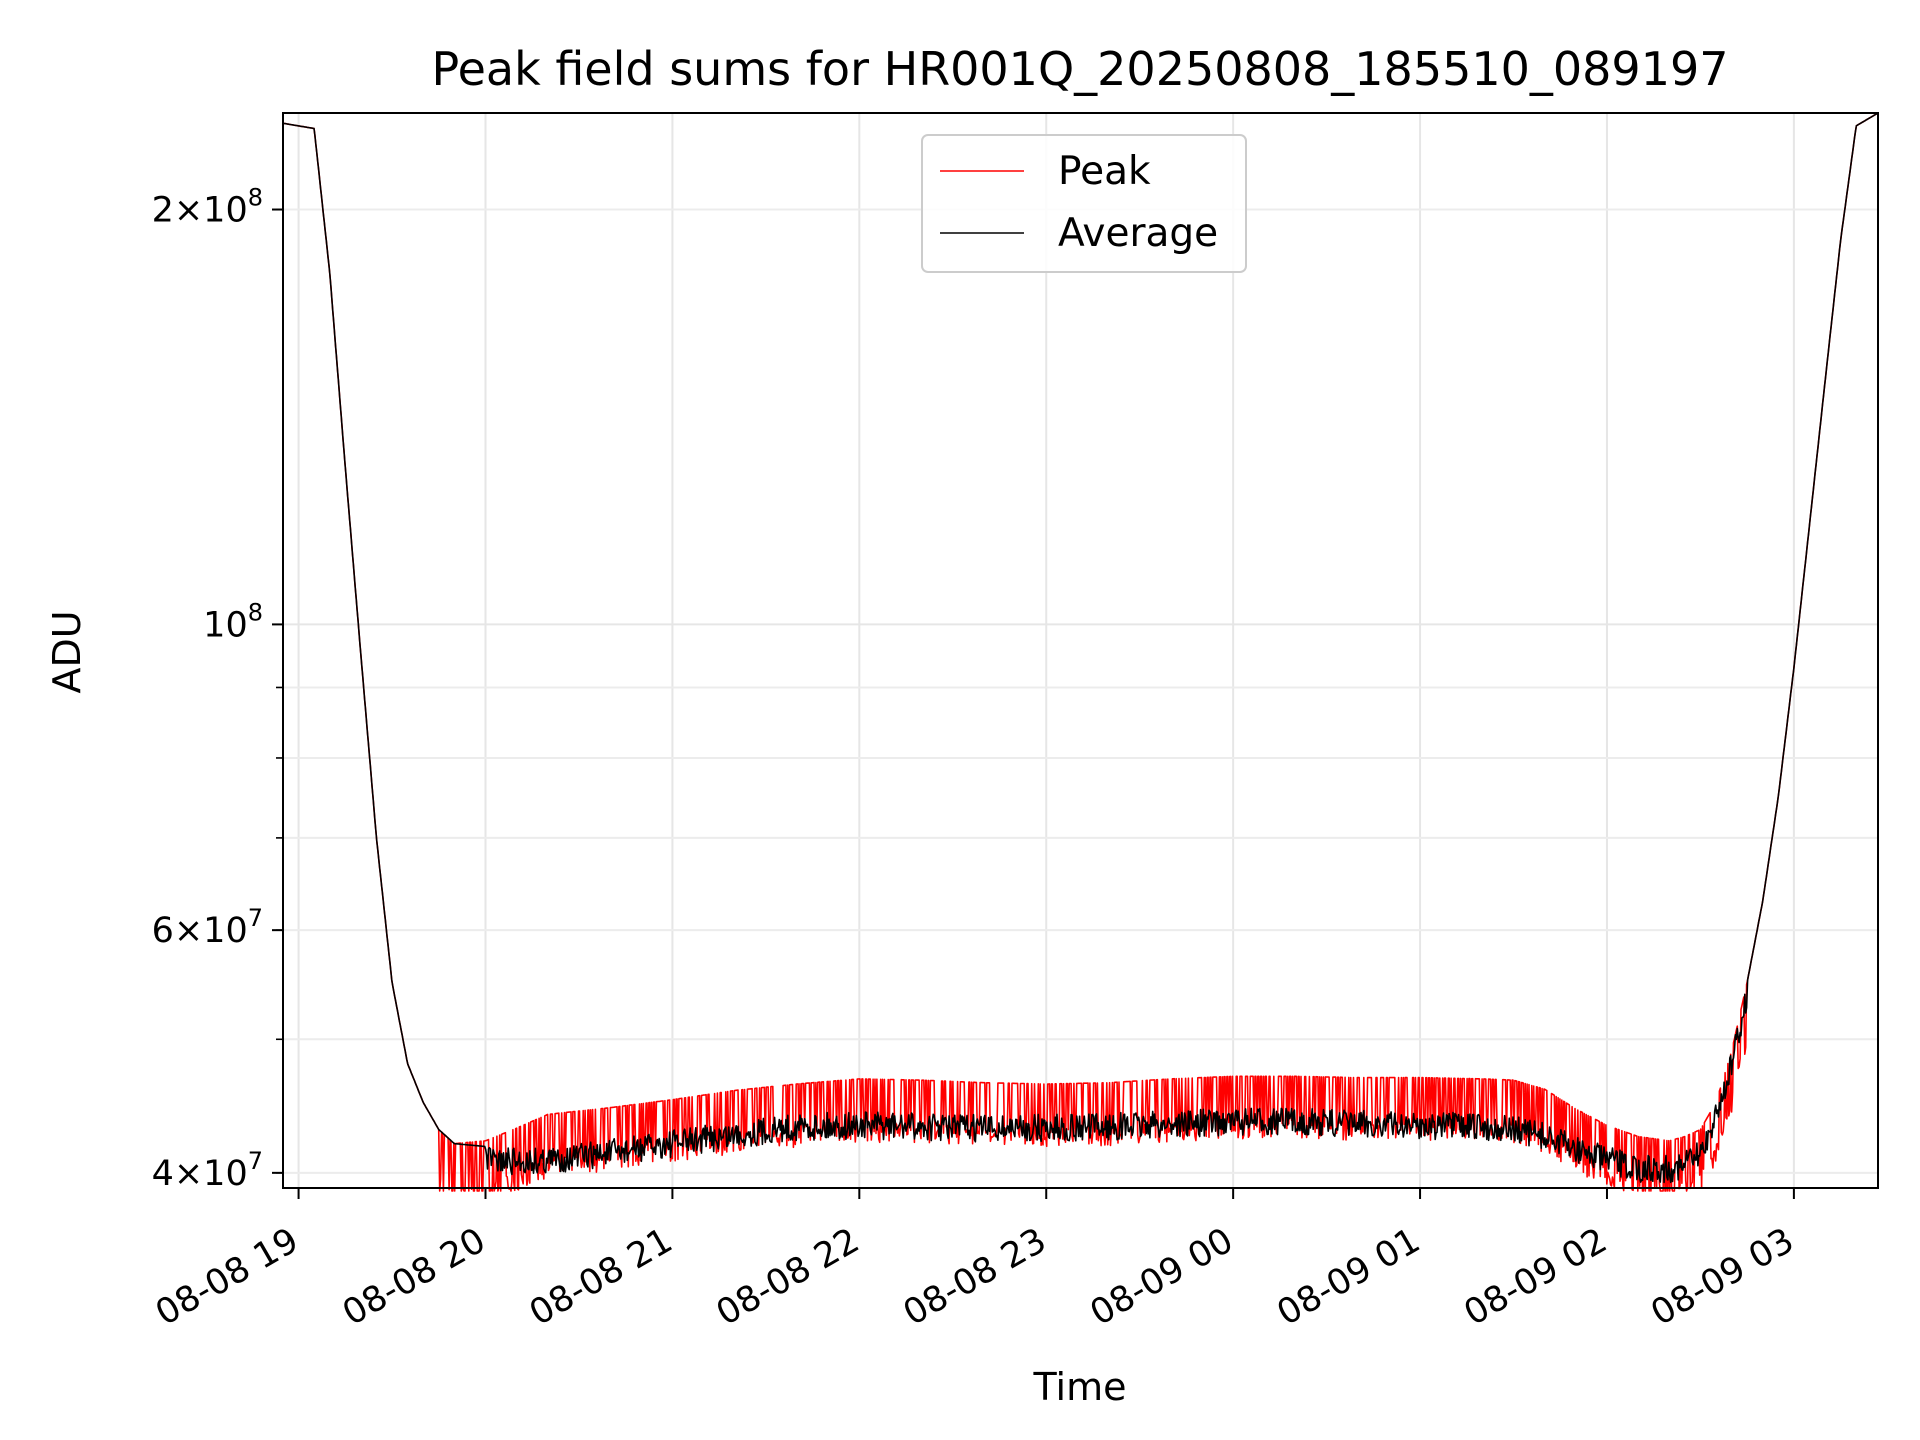  What do you see at coordinates (67, 651) in the screenshot?
I see `y-axis-label: ADU` at bounding box center [67, 651].